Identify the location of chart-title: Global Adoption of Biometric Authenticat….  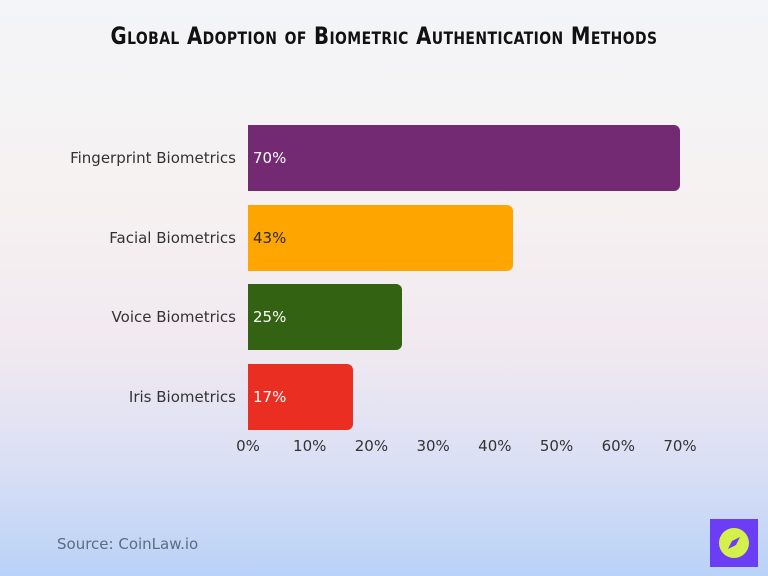
(384, 36).